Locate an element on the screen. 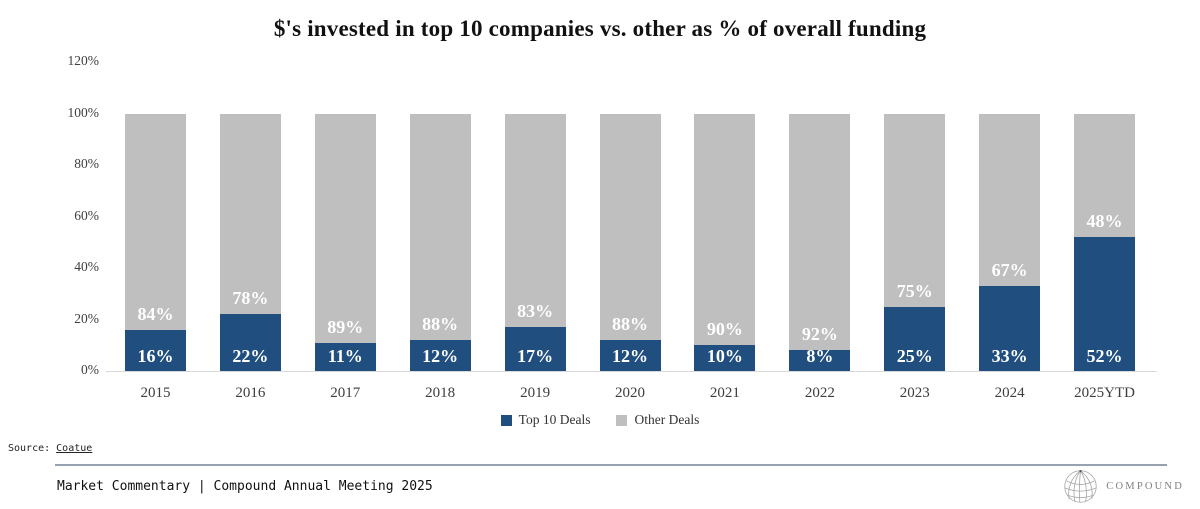 The height and width of the screenshot is (509, 1200). x-tick-label-2023: 2023 is located at coordinates (914, 393).